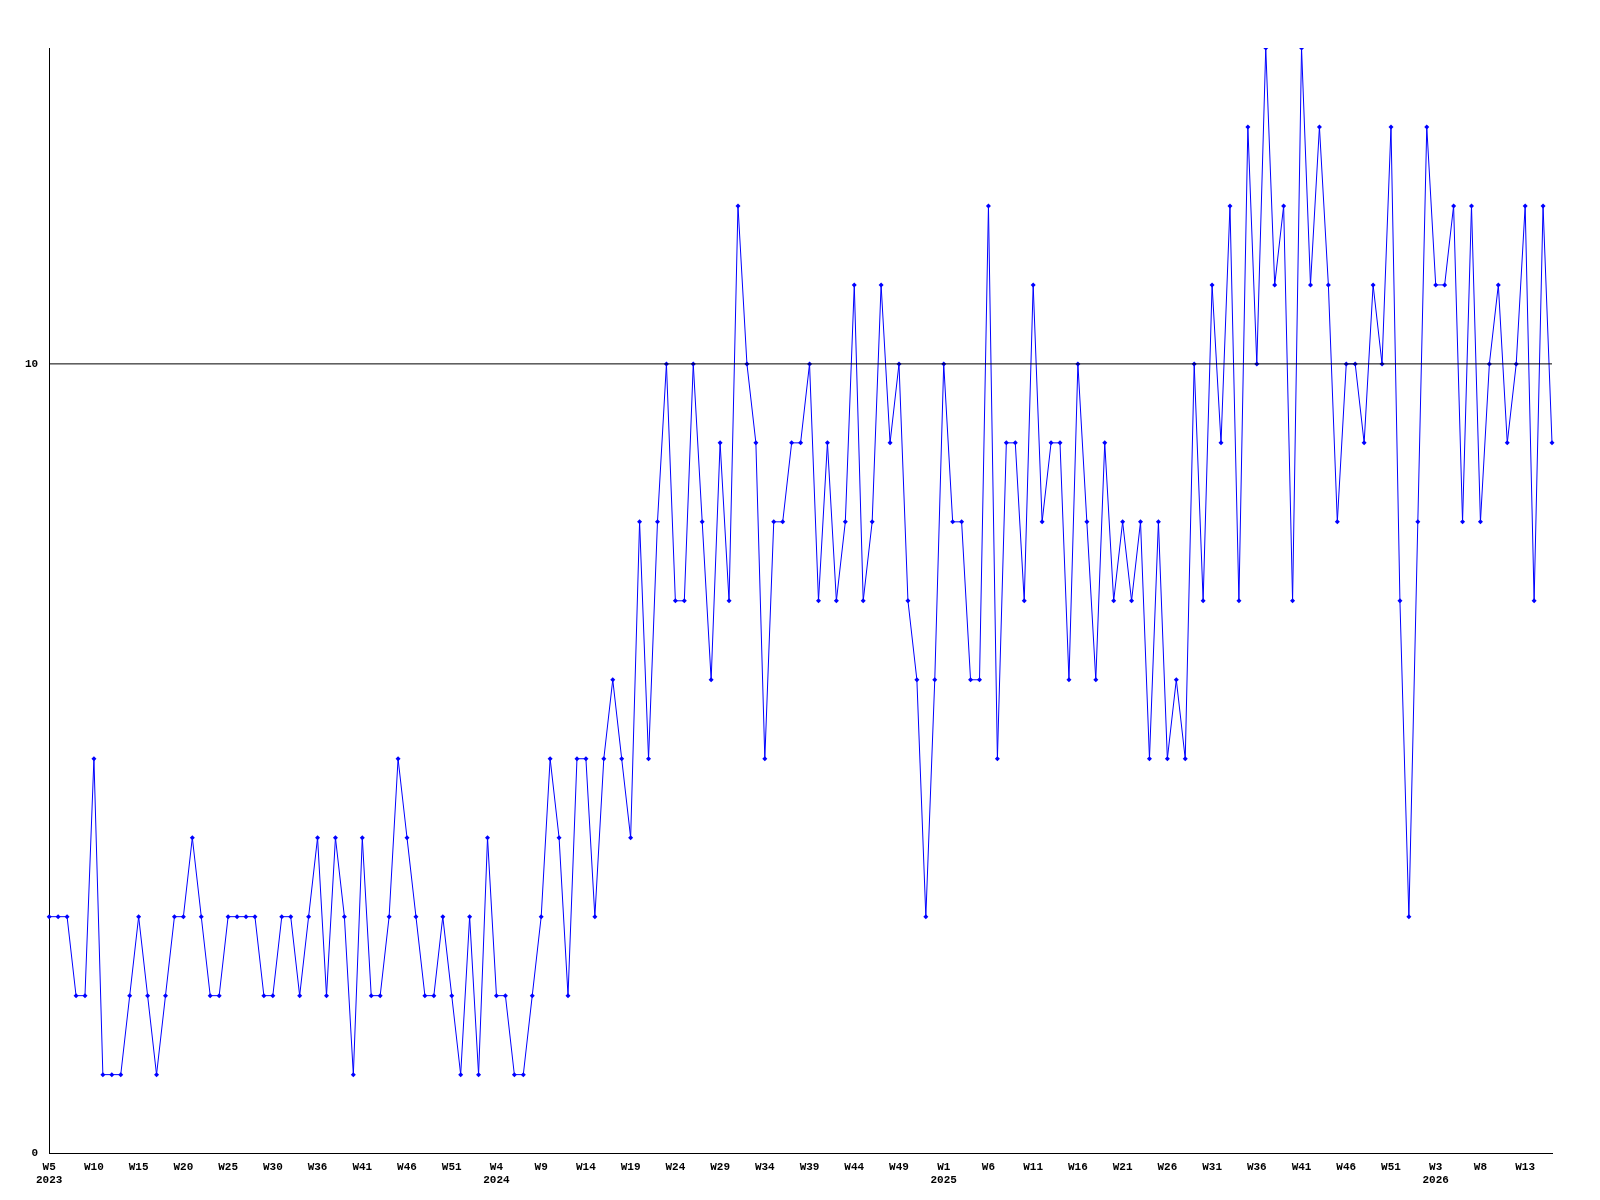  Describe the element at coordinates (765, 1166) in the screenshot. I see `x-tick-label: W34` at that location.